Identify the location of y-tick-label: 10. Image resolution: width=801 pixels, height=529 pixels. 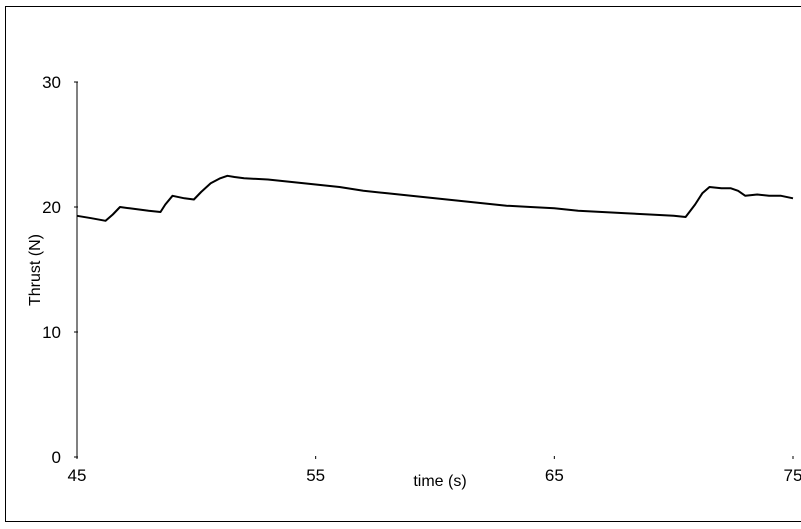
(51, 332).